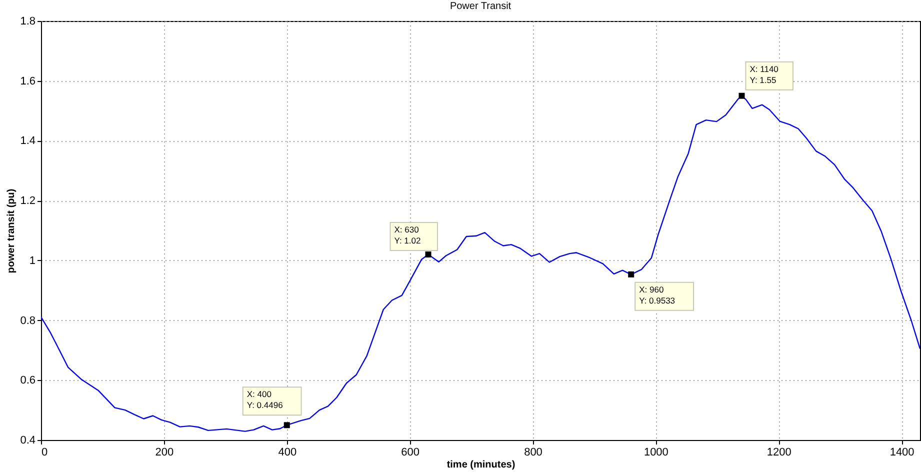 Image resolution: width=921 pixels, height=473 pixels. What do you see at coordinates (533, 452) in the screenshot?
I see `x-tick-label: 800` at bounding box center [533, 452].